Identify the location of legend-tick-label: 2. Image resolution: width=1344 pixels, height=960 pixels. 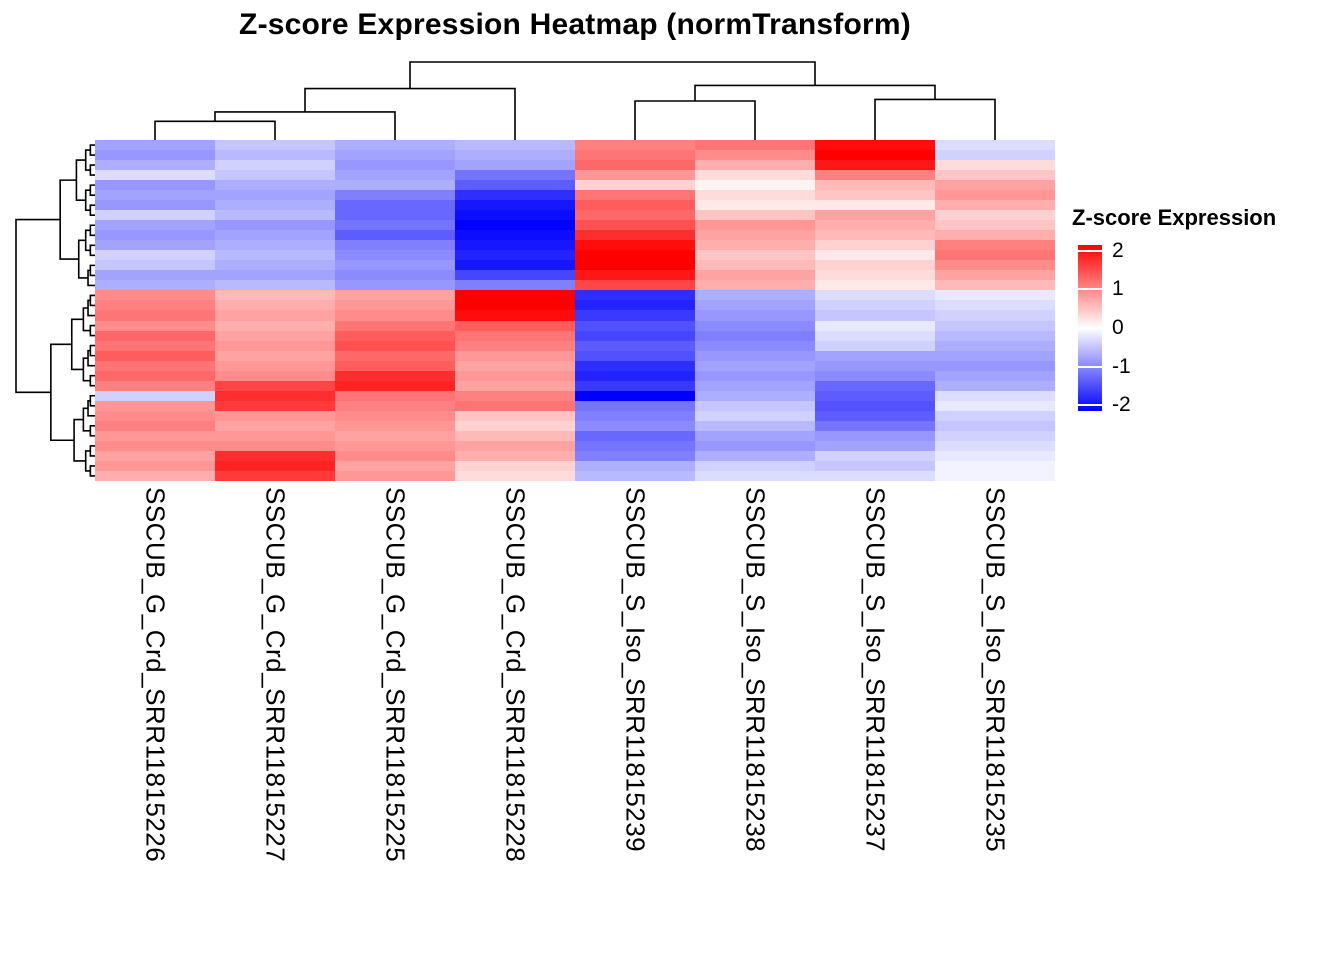
(1118, 250).